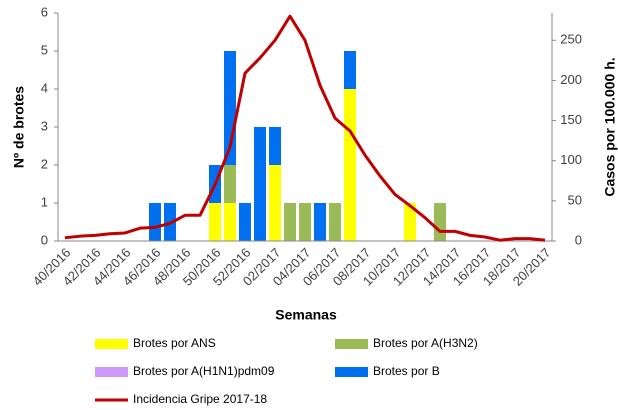 This screenshot has width=618, height=410. What do you see at coordinates (200, 399) in the screenshot?
I see `legend-label: Incidencia Gripe 2017-18` at bounding box center [200, 399].